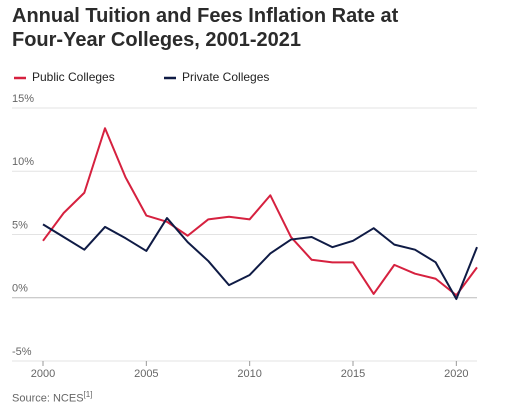 The height and width of the screenshot is (410, 512). Describe the element at coordinates (20, 289) in the screenshot. I see `y-tick-label: 0%` at that location.